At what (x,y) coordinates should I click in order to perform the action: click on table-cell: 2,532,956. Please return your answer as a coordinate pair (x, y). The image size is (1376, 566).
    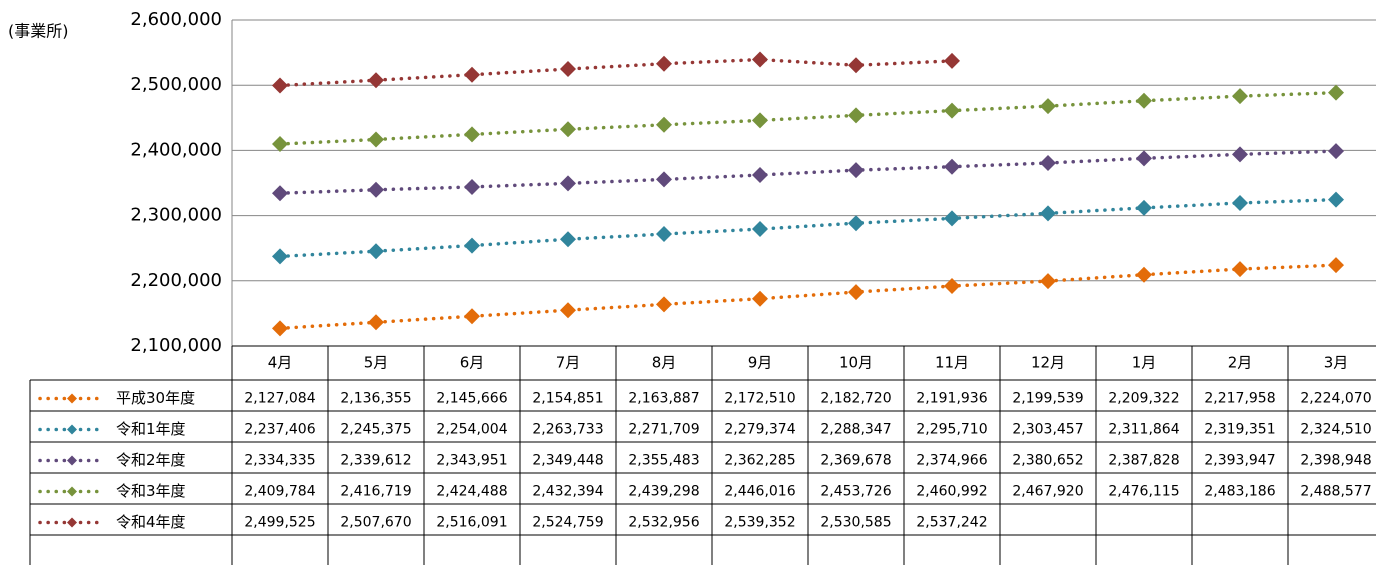
    Looking at the image, I should click on (663, 523).